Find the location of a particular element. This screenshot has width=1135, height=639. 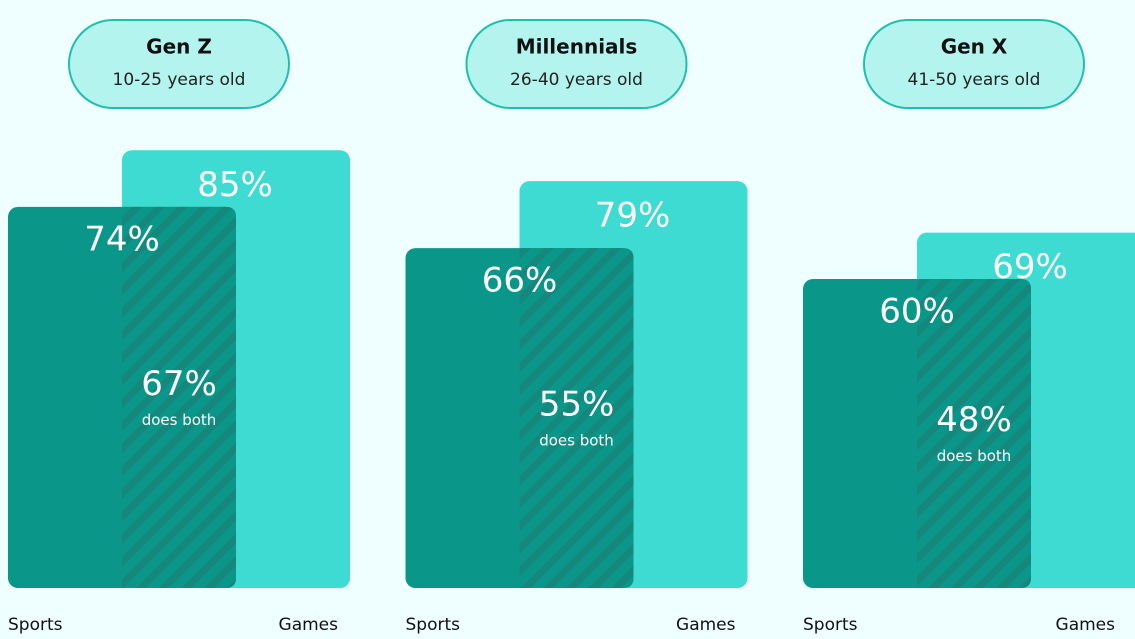

sports-value-label: 74% is located at coordinates (122, 239).